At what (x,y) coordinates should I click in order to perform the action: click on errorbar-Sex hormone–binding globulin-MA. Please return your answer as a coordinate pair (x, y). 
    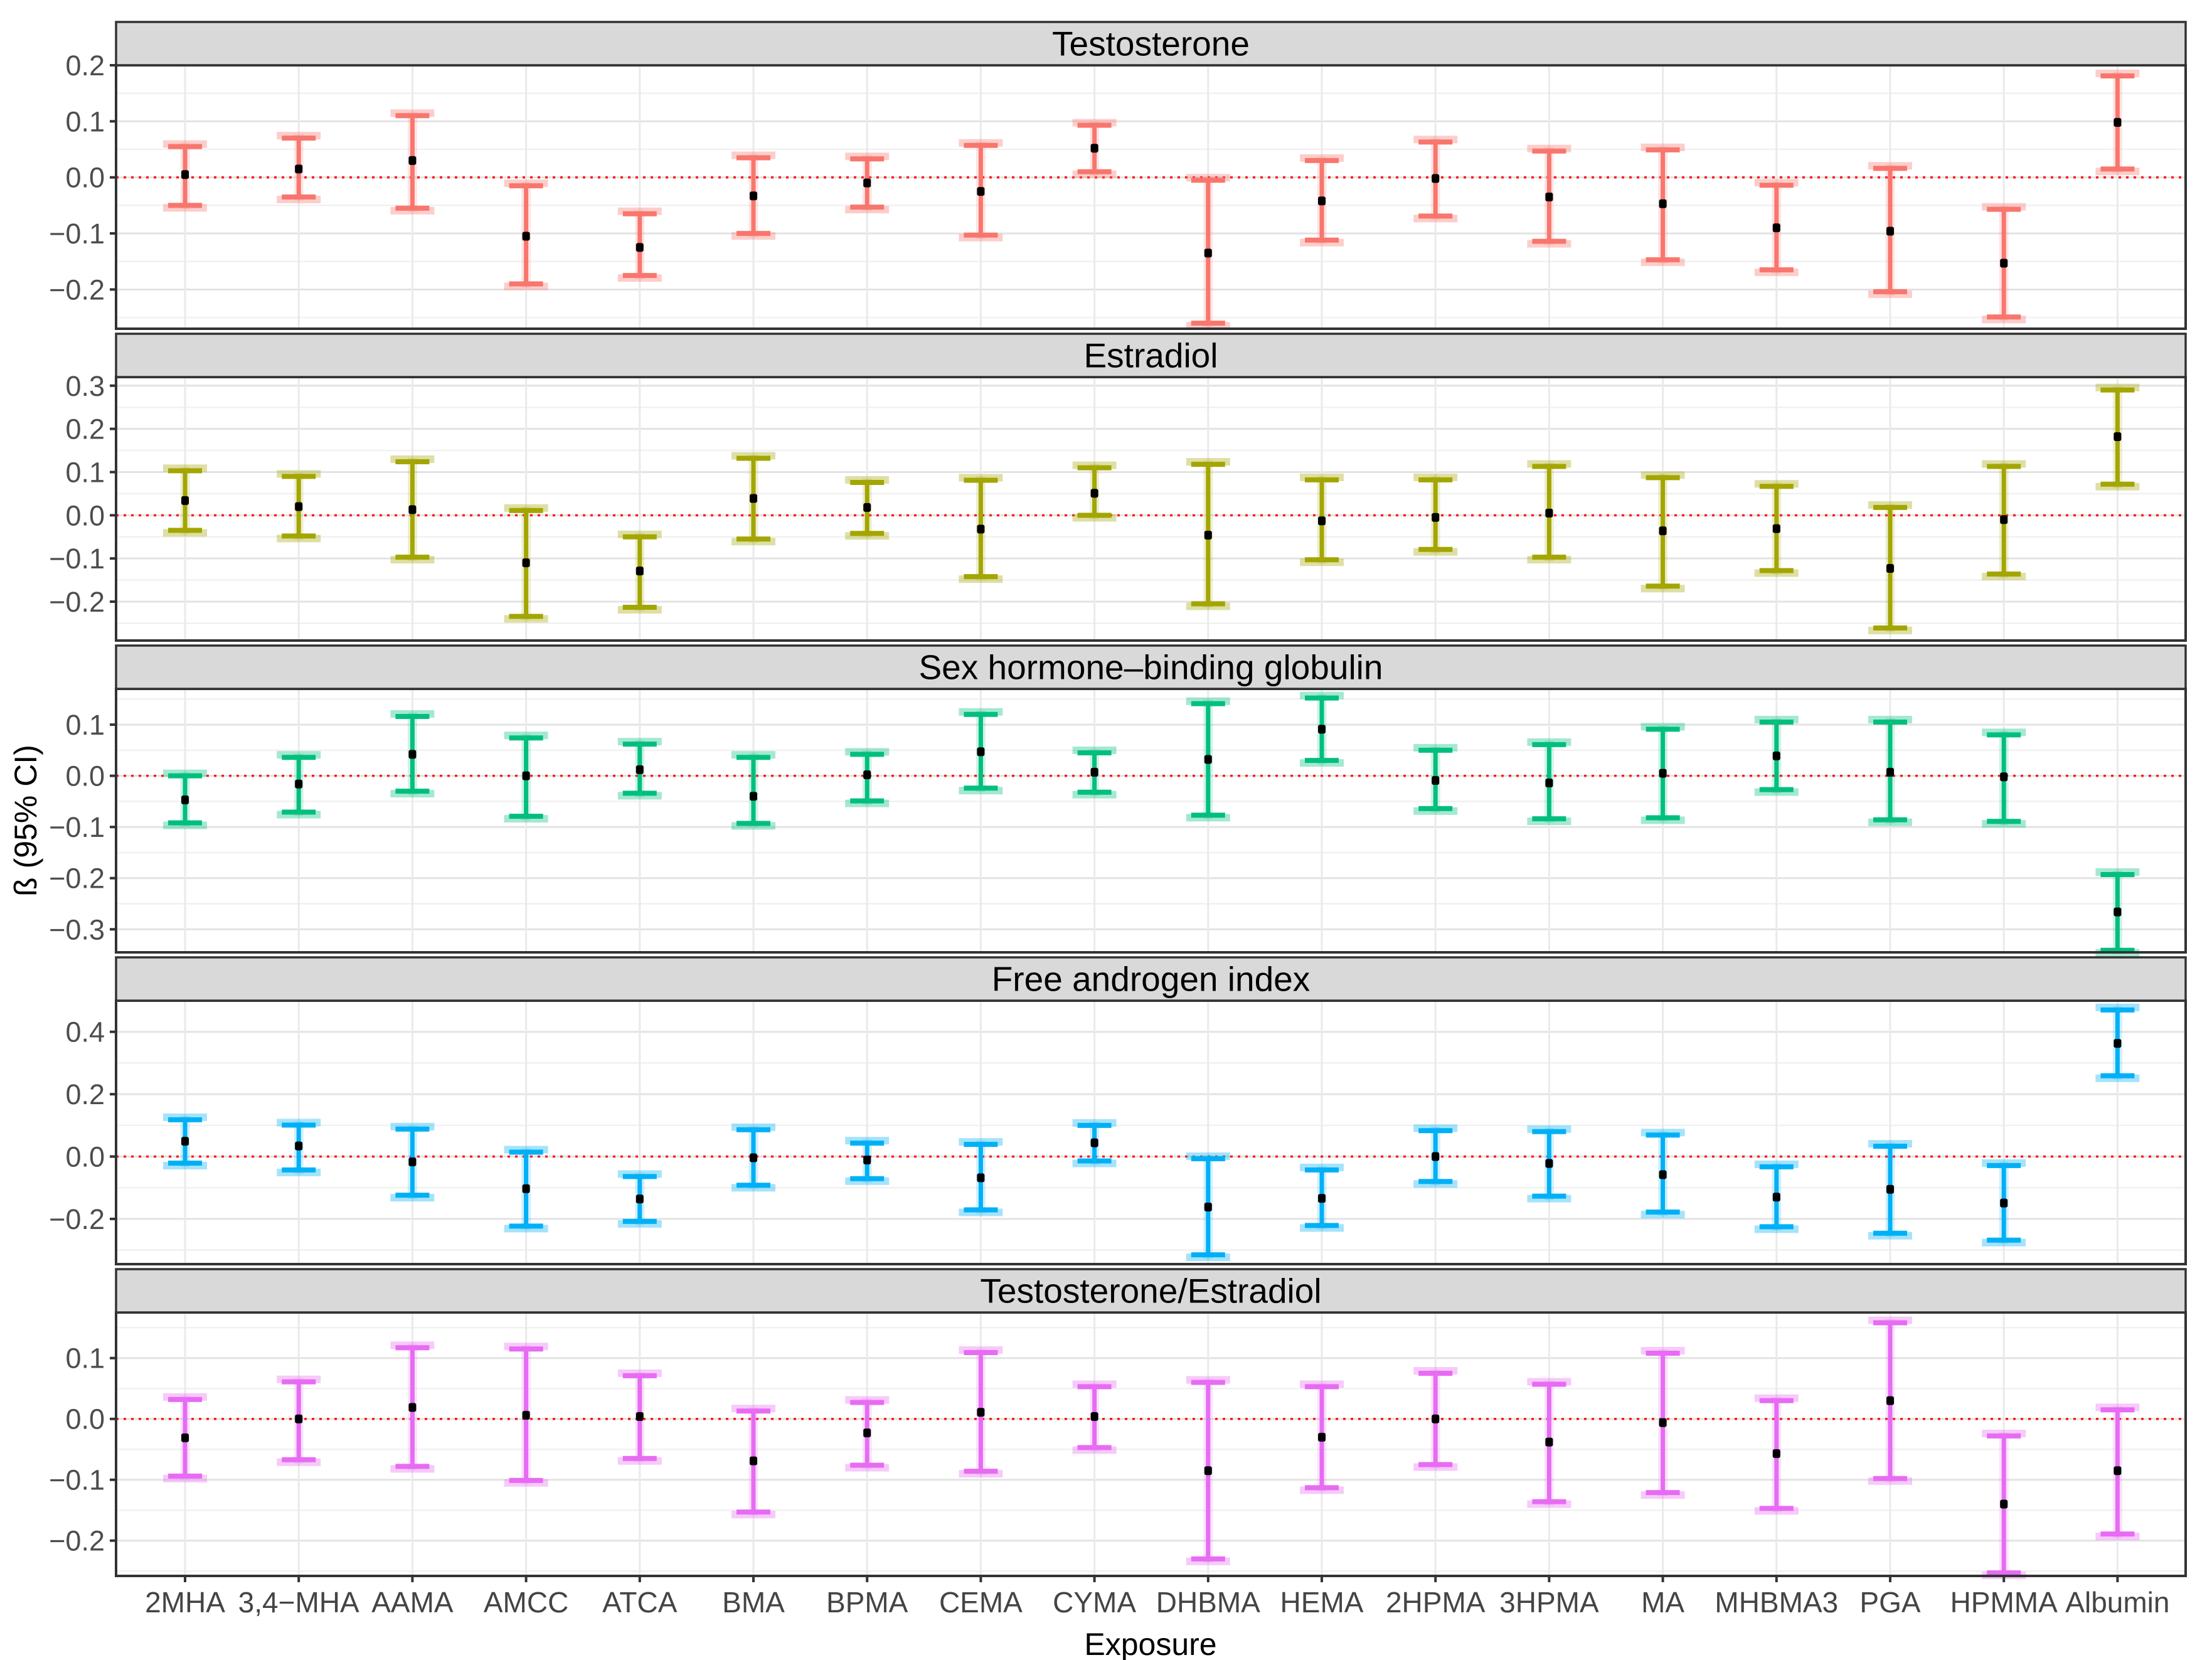
    Looking at the image, I should click on (1662, 773).